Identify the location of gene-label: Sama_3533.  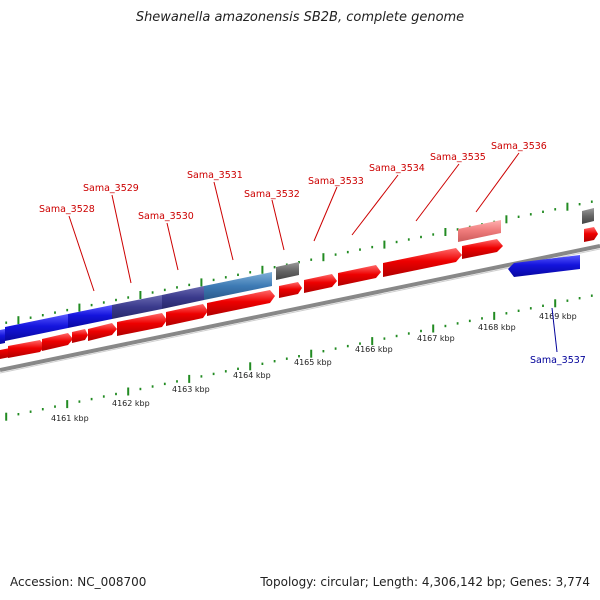
(336, 181).